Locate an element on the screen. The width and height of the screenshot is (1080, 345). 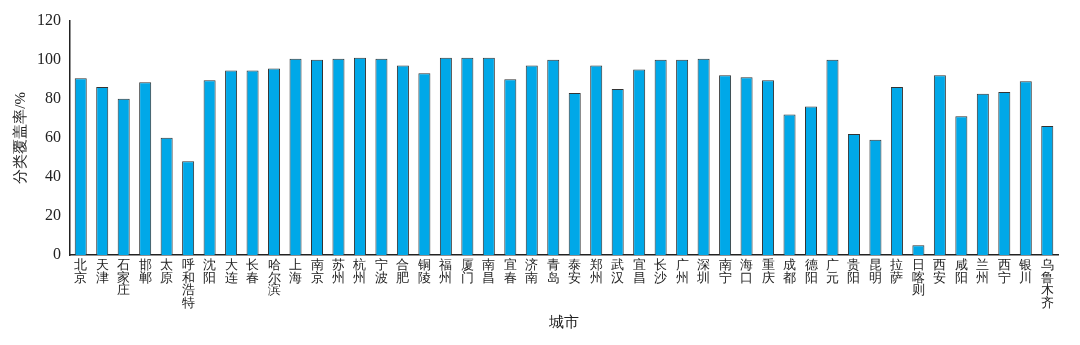
x-tick-label: 西安 is located at coordinates (940, 270).